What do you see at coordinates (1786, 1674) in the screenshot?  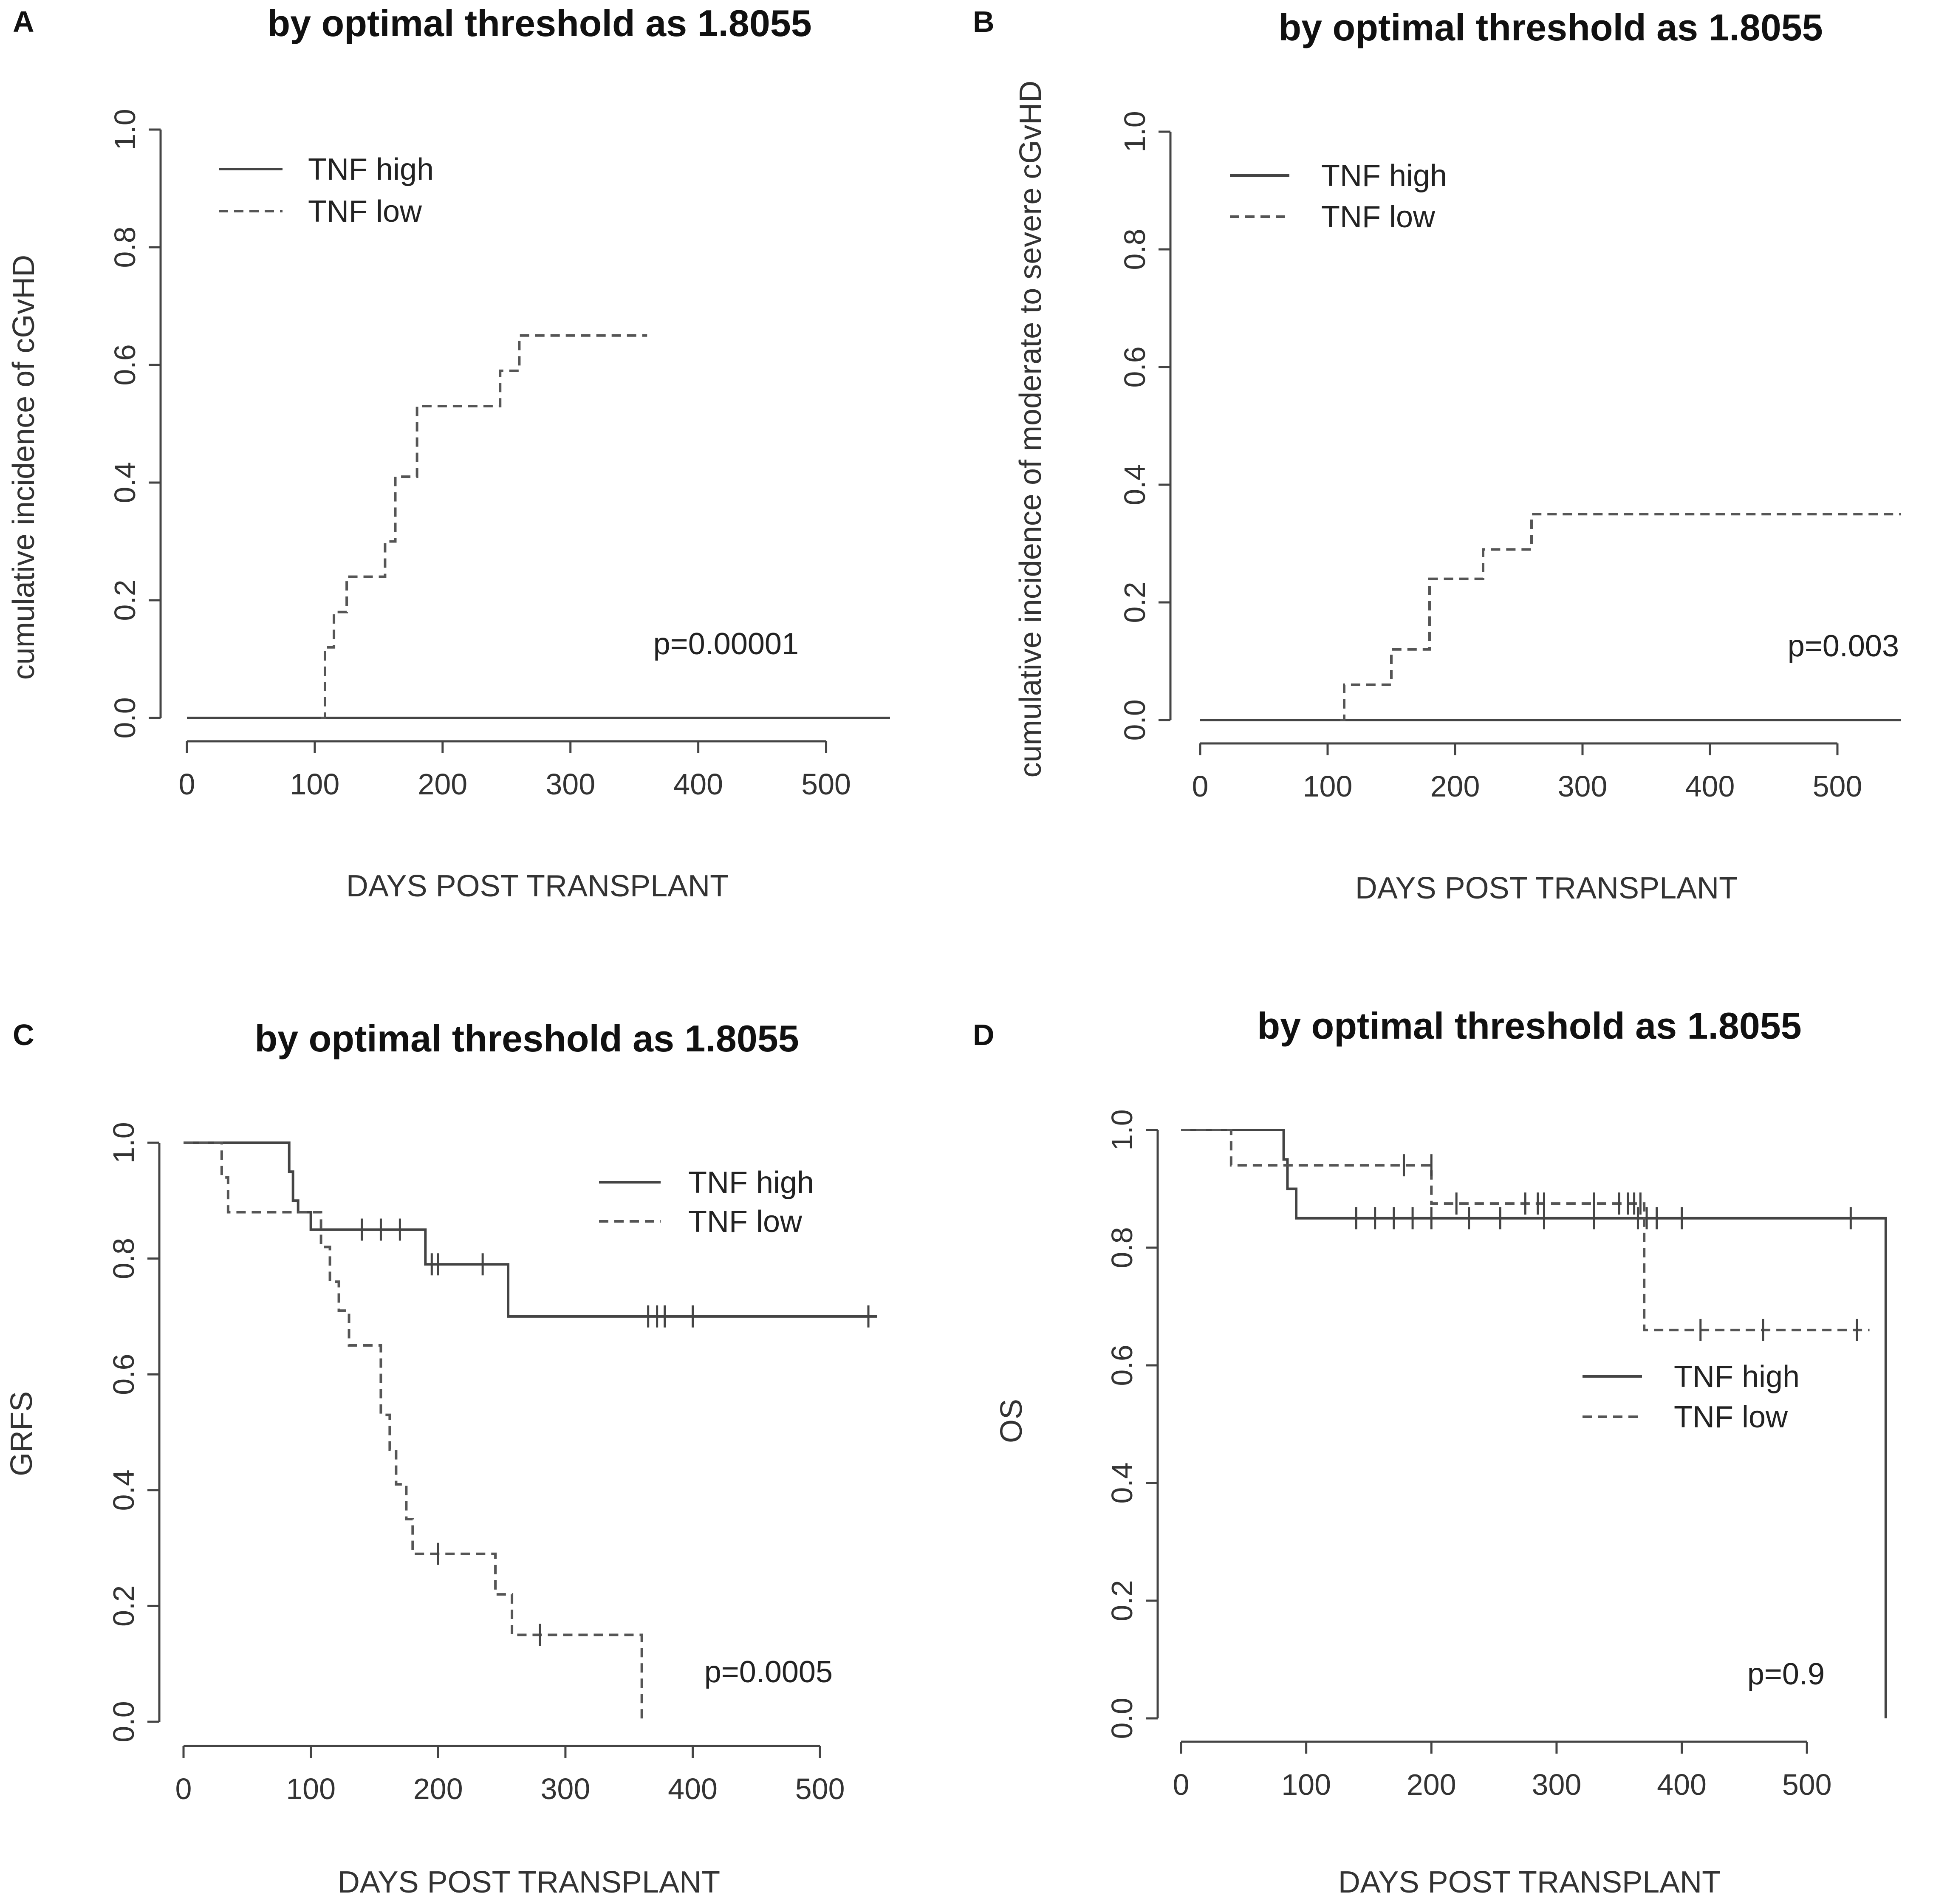 I see `p-value: p=0.9` at bounding box center [1786, 1674].